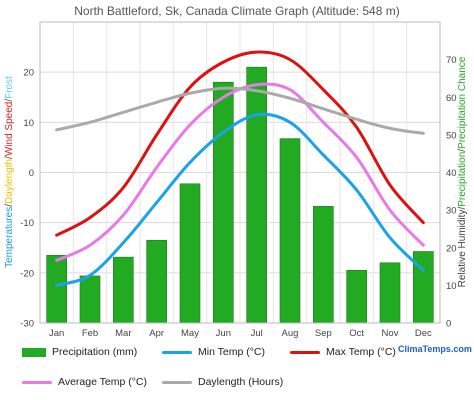 This screenshot has height=400, width=474. Describe the element at coordinates (448, 324) in the screenshot. I see `right-tick-label: 0` at that location.